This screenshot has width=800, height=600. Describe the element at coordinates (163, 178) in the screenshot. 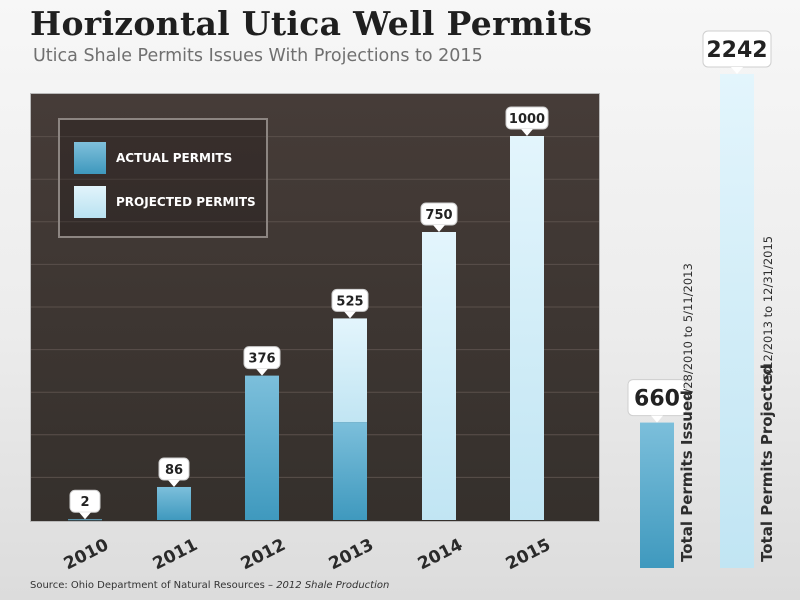

I see `legend: ACTUAL PERMITS PROJECTED PERMITS` at that location.